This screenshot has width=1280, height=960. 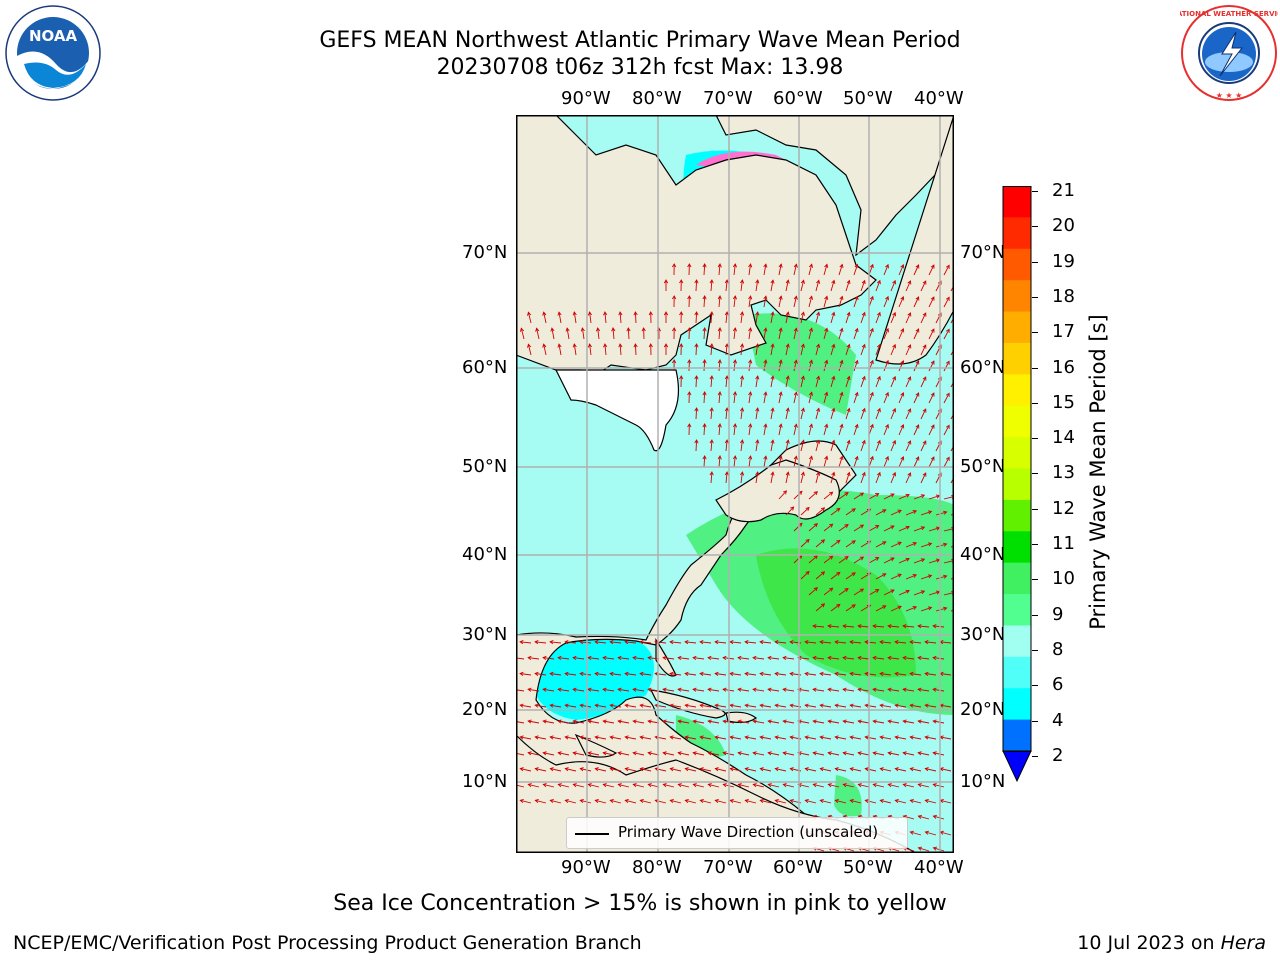 I want to click on lat-label-right-40n: 40°N, so click(x=983, y=554).